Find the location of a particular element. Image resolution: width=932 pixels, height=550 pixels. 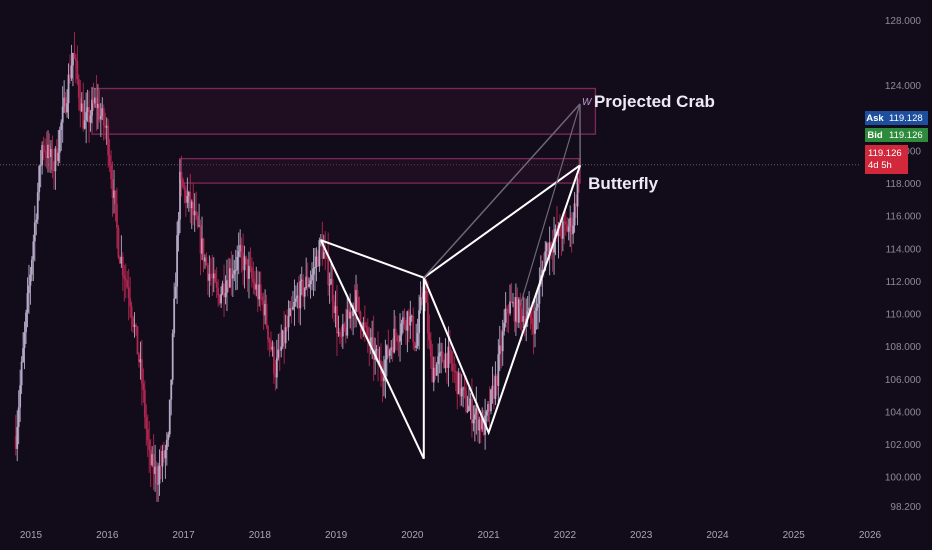

x-tick-label: 2017 is located at coordinates (183, 535).